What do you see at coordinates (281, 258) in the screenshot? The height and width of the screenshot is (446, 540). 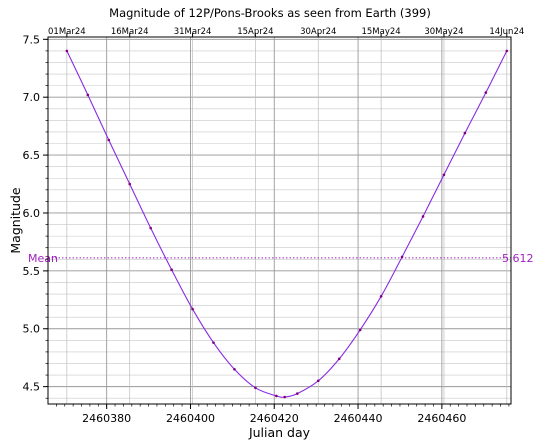 I see `mean-line: Mean 5.612` at bounding box center [281, 258].